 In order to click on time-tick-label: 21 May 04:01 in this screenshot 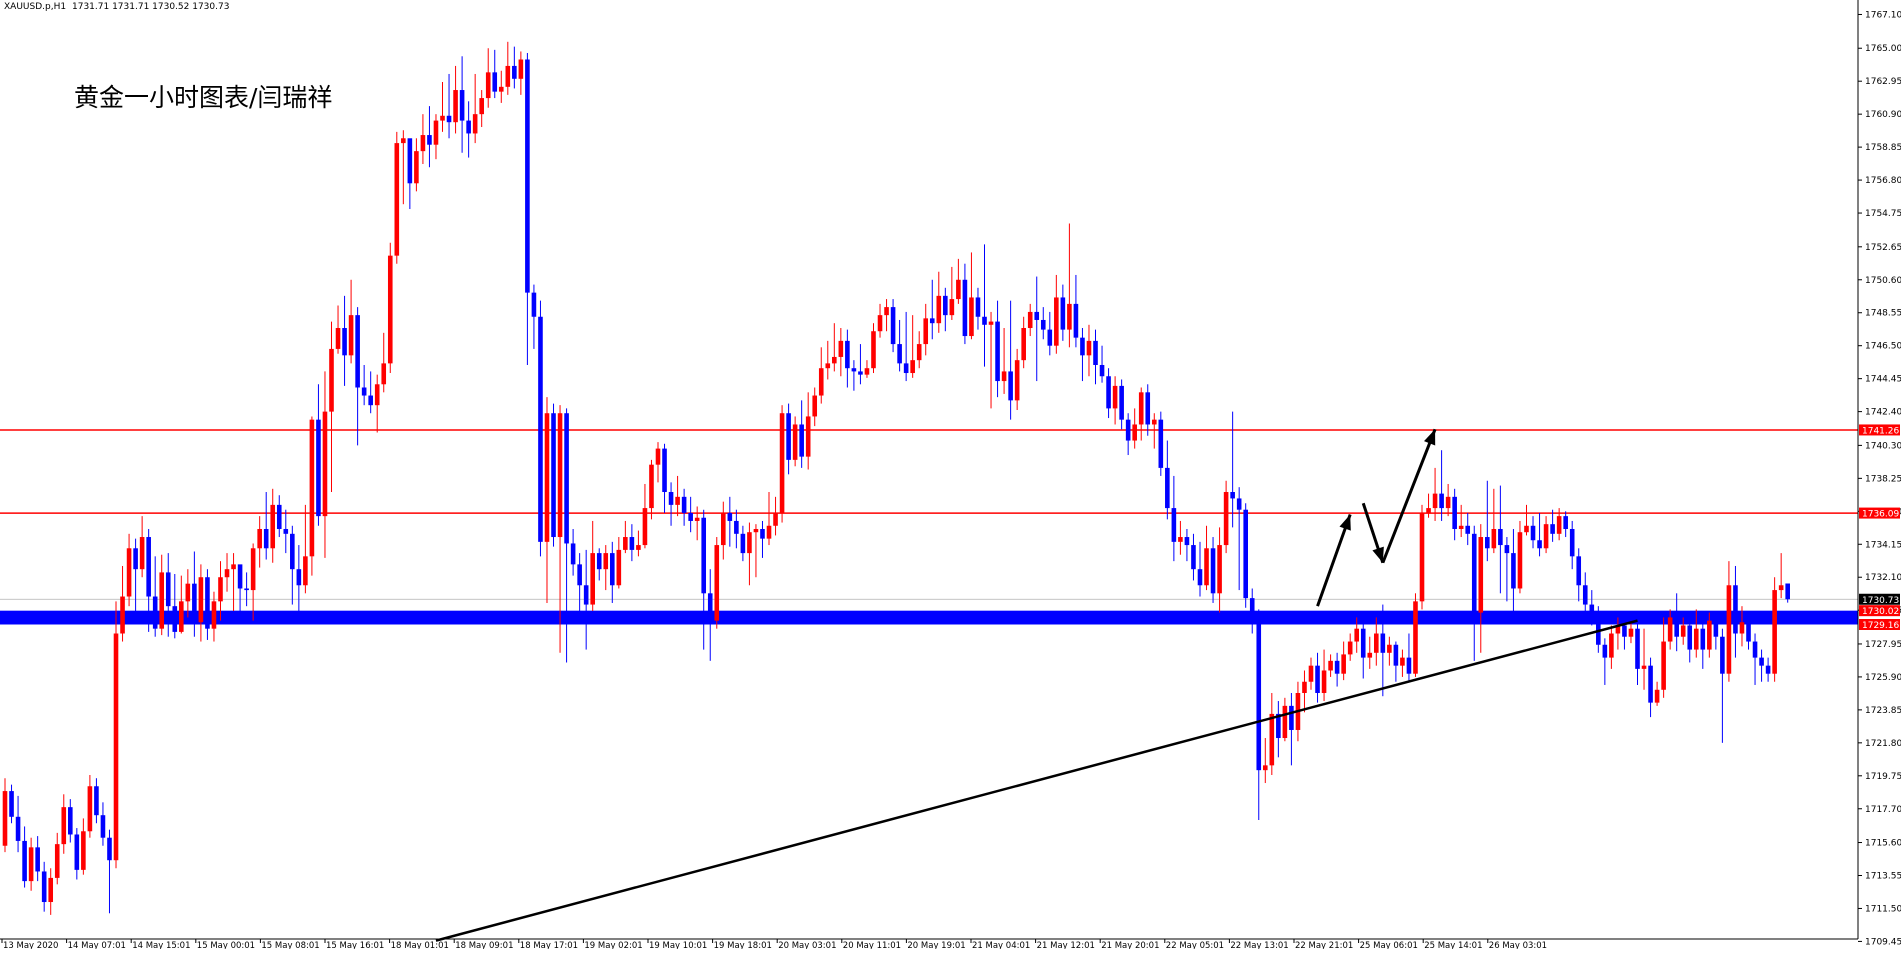, I will do `click(1001, 945)`.